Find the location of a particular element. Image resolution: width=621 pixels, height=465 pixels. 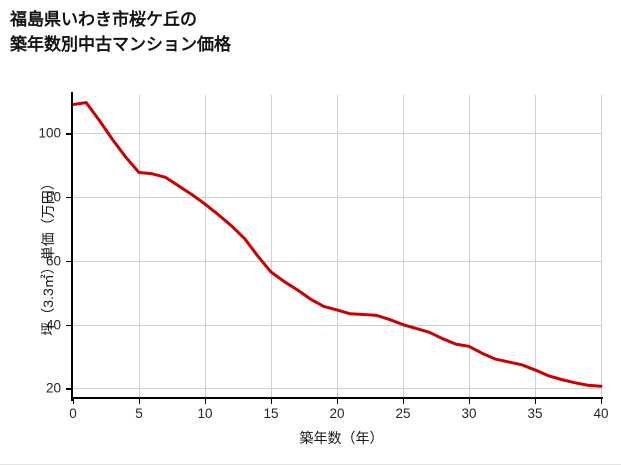

chart-title: 福島県いわき市桜ケ丘の 築年数別中古マンション価格 is located at coordinates (120, 32).